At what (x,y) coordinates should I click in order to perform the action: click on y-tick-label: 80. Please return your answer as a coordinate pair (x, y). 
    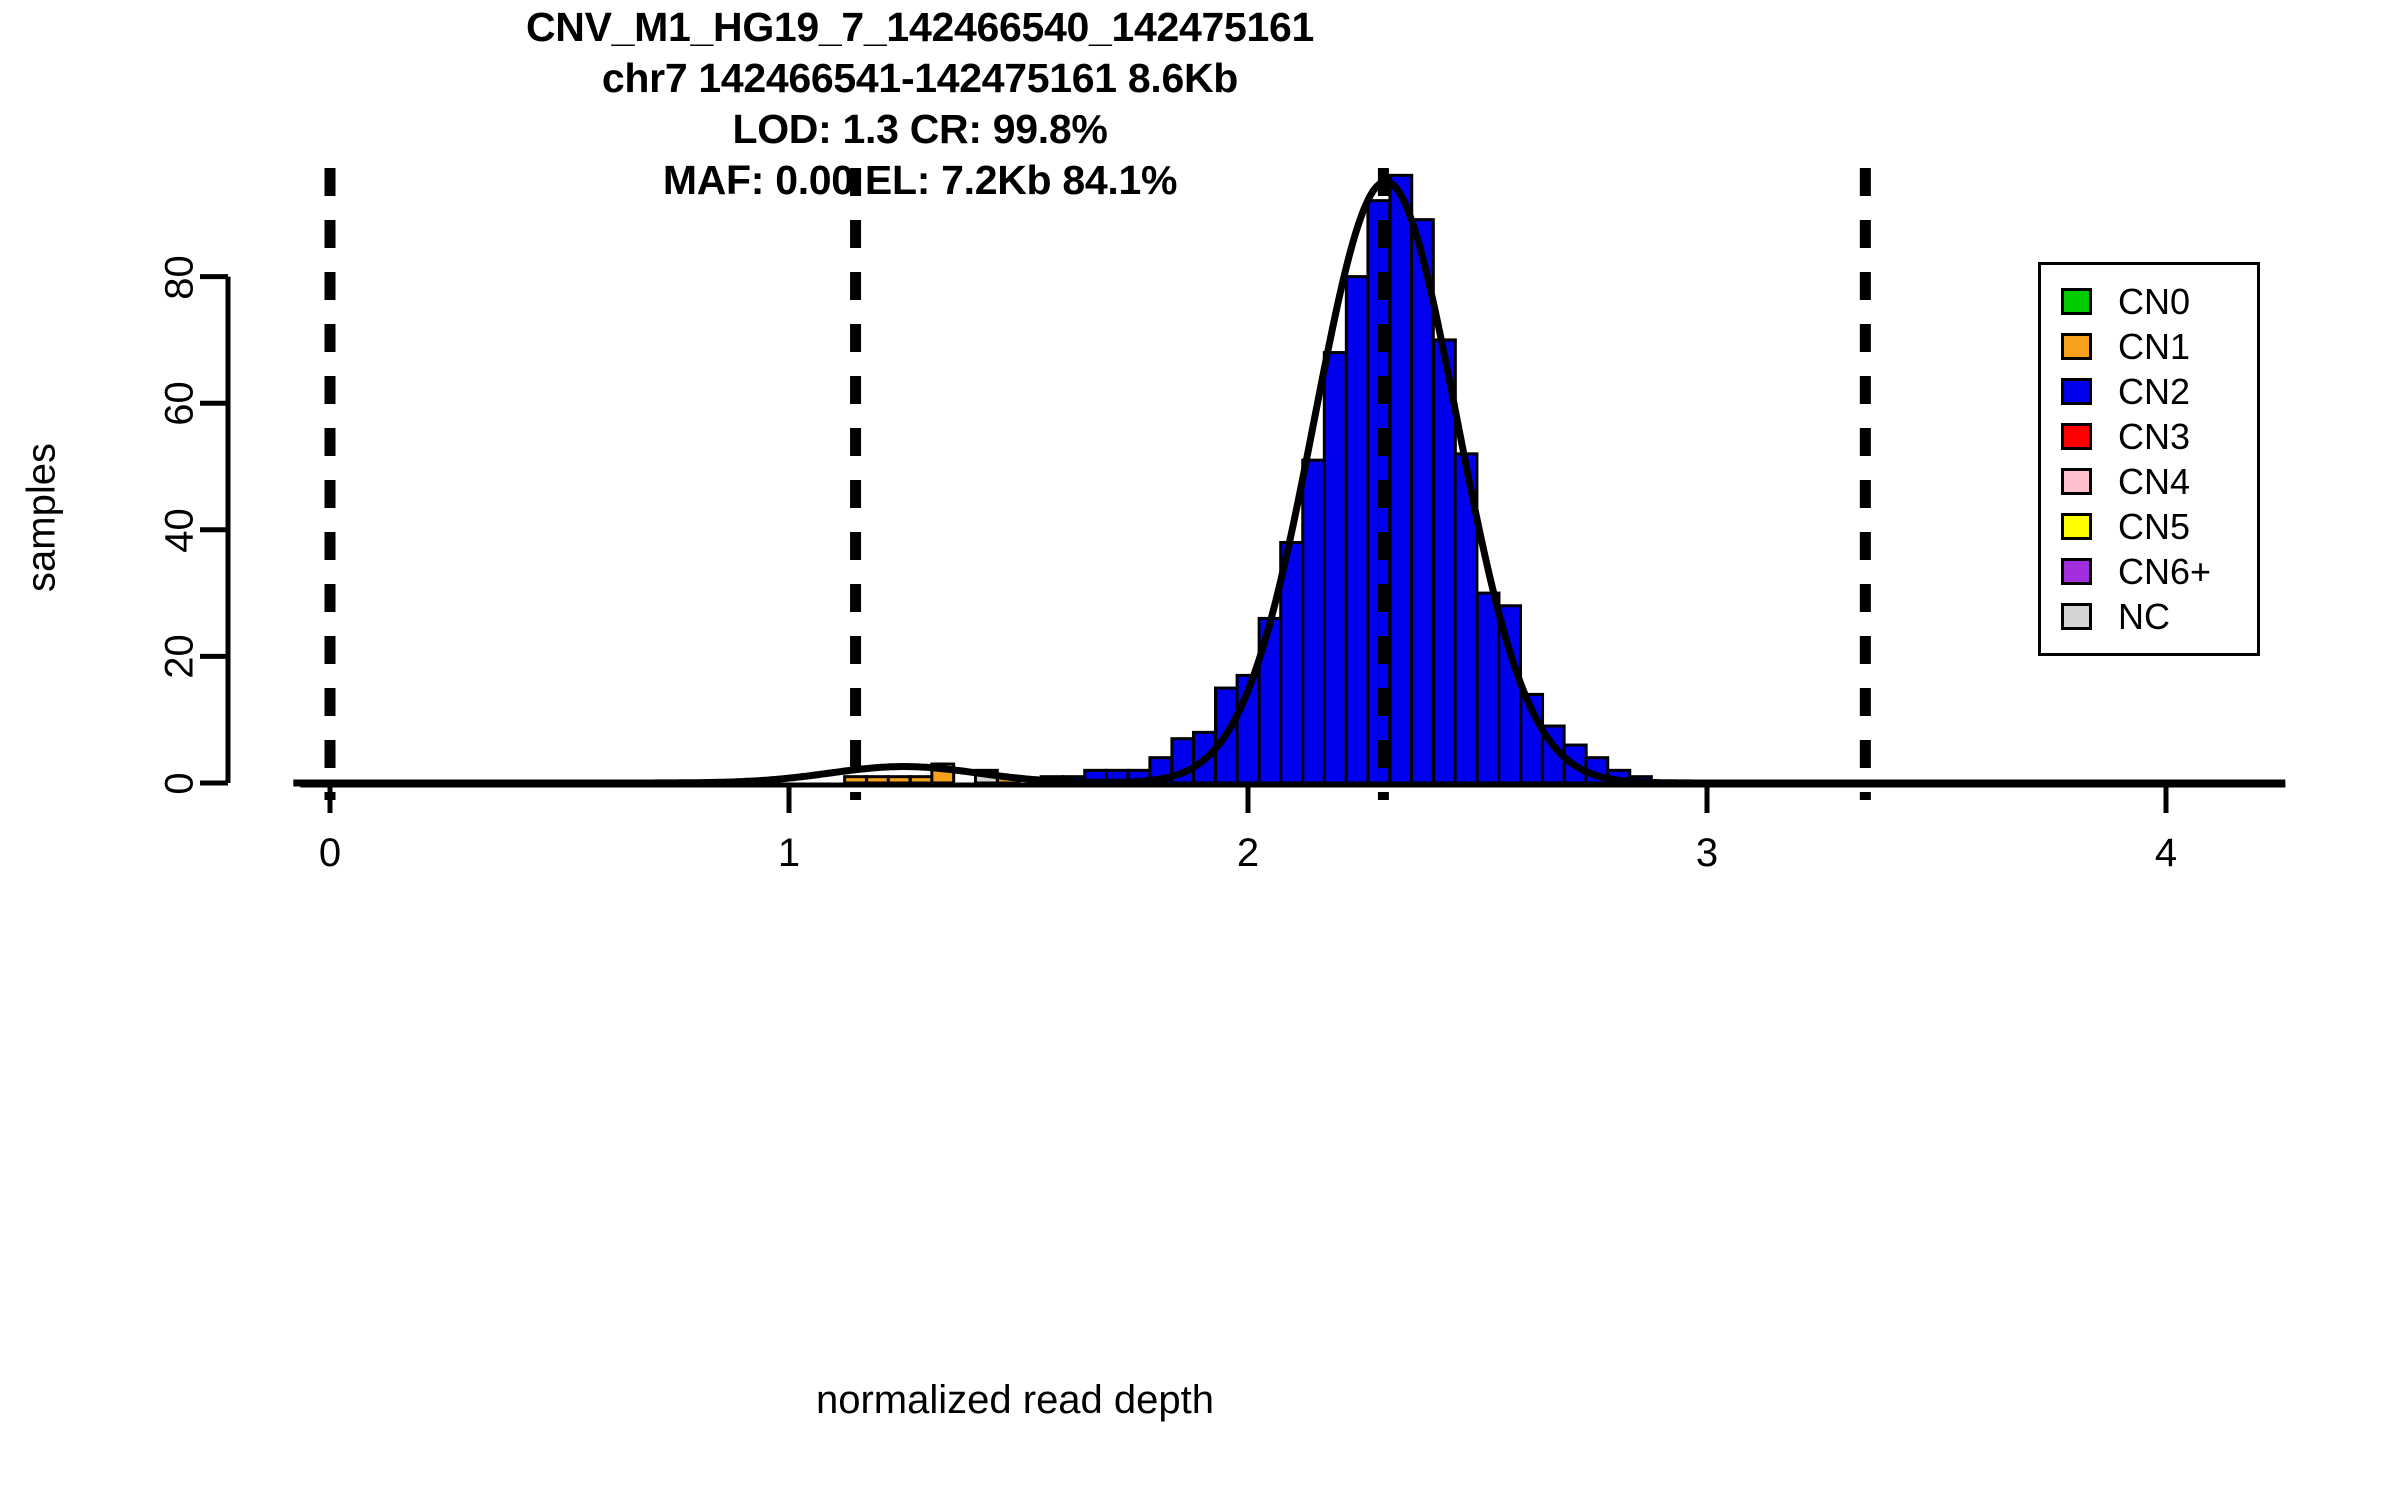
    Looking at the image, I should click on (179, 277).